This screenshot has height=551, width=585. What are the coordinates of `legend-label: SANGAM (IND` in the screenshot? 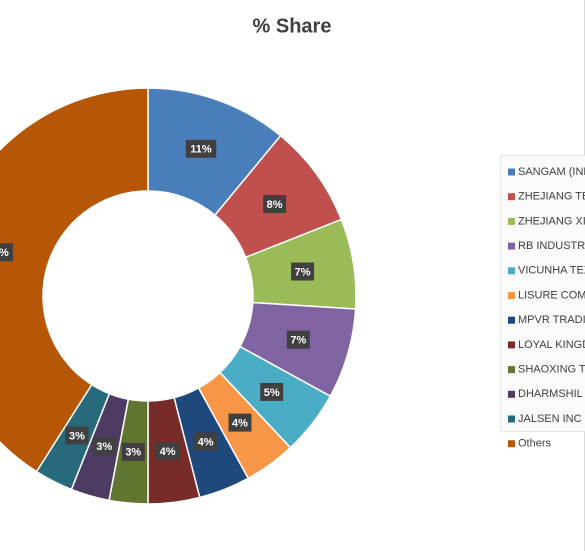 It's located at (551, 172).